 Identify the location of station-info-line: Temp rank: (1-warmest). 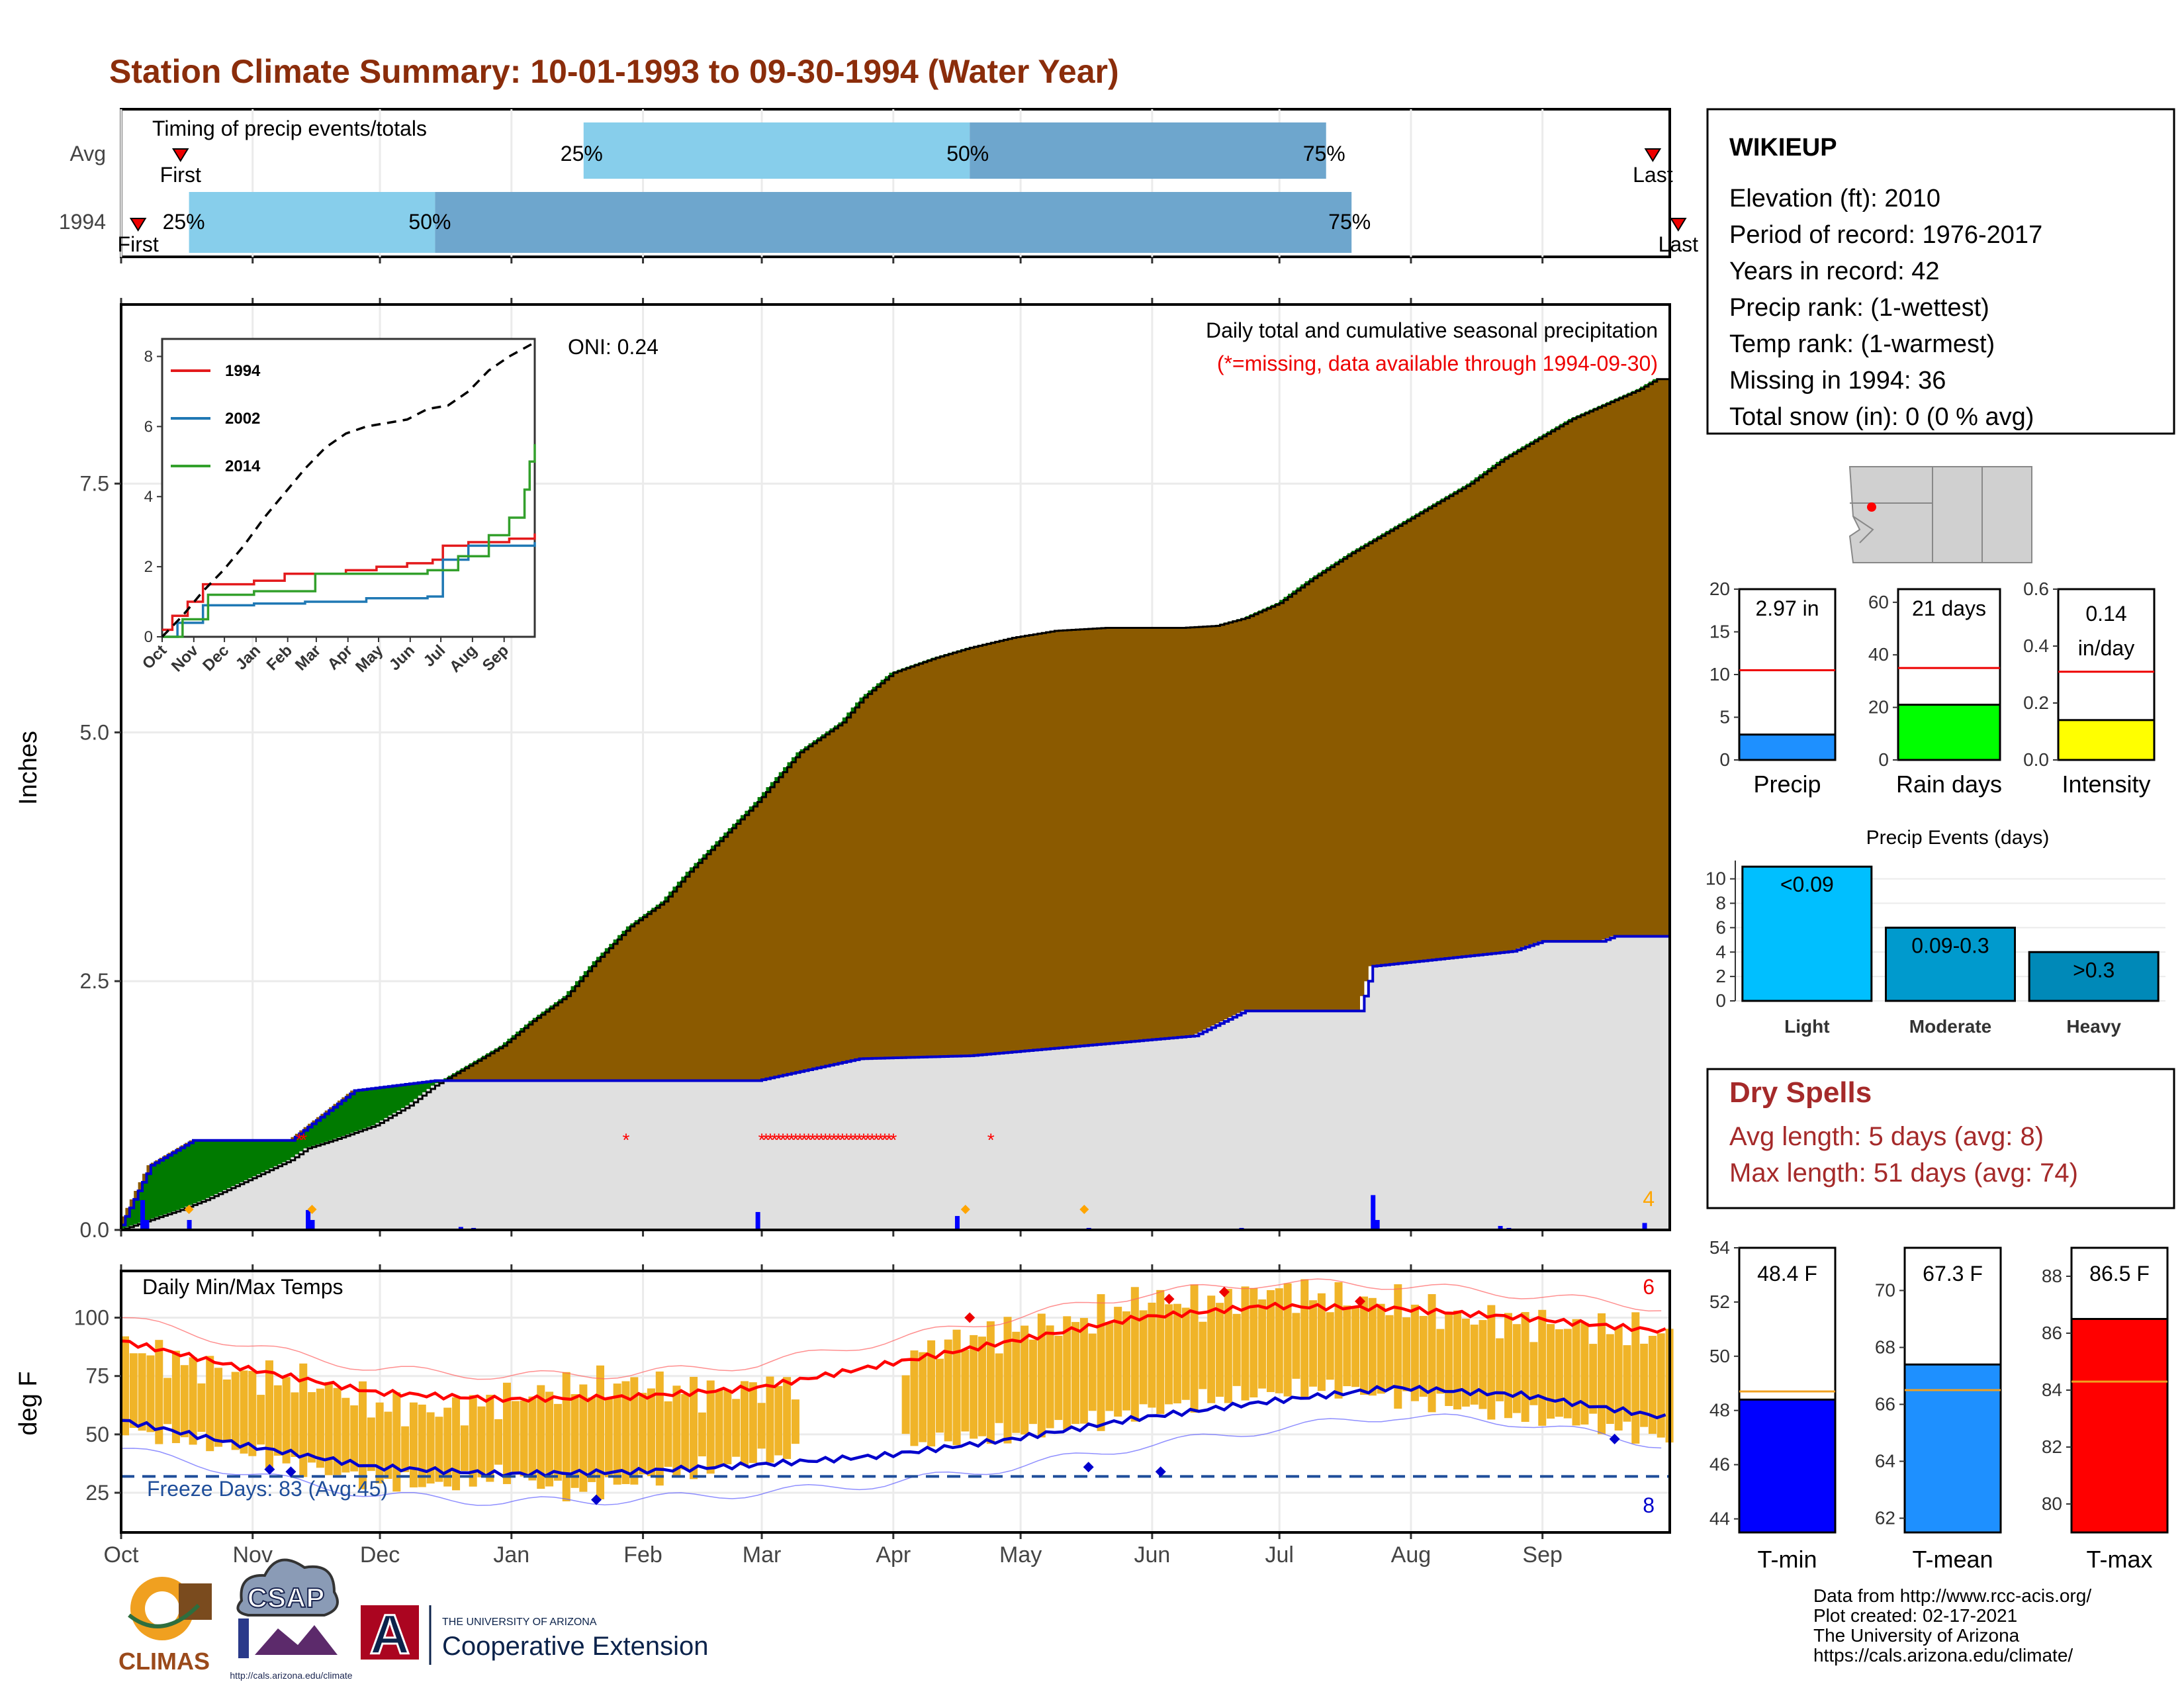
(1862, 344).